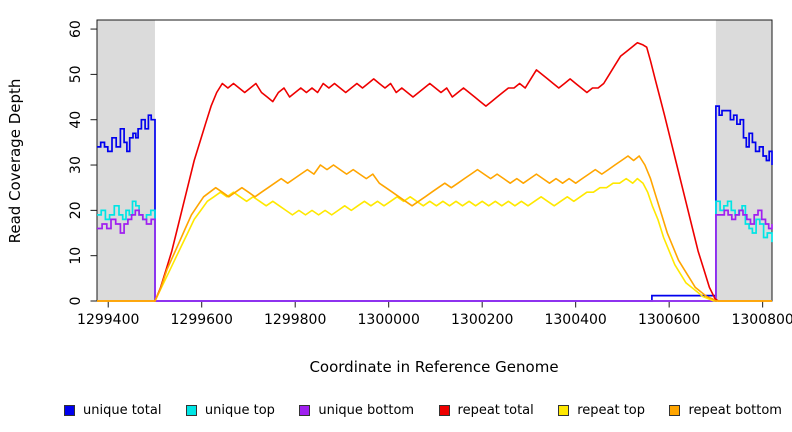 The width and height of the screenshot is (792, 432). Describe the element at coordinates (15, 161) in the screenshot. I see `y-axis-title: Read Coverage Depth` at that location.